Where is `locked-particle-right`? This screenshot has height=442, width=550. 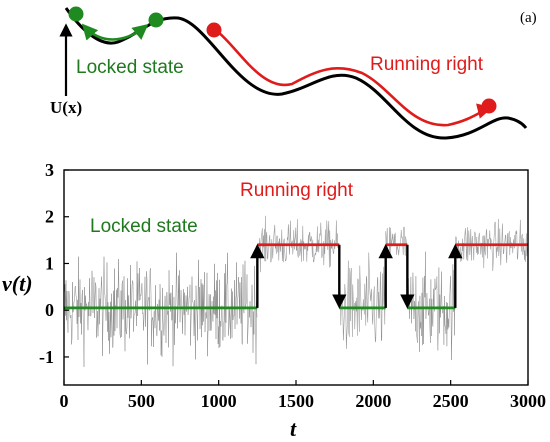
locked-particle-right is located at coordinates (156, 20).